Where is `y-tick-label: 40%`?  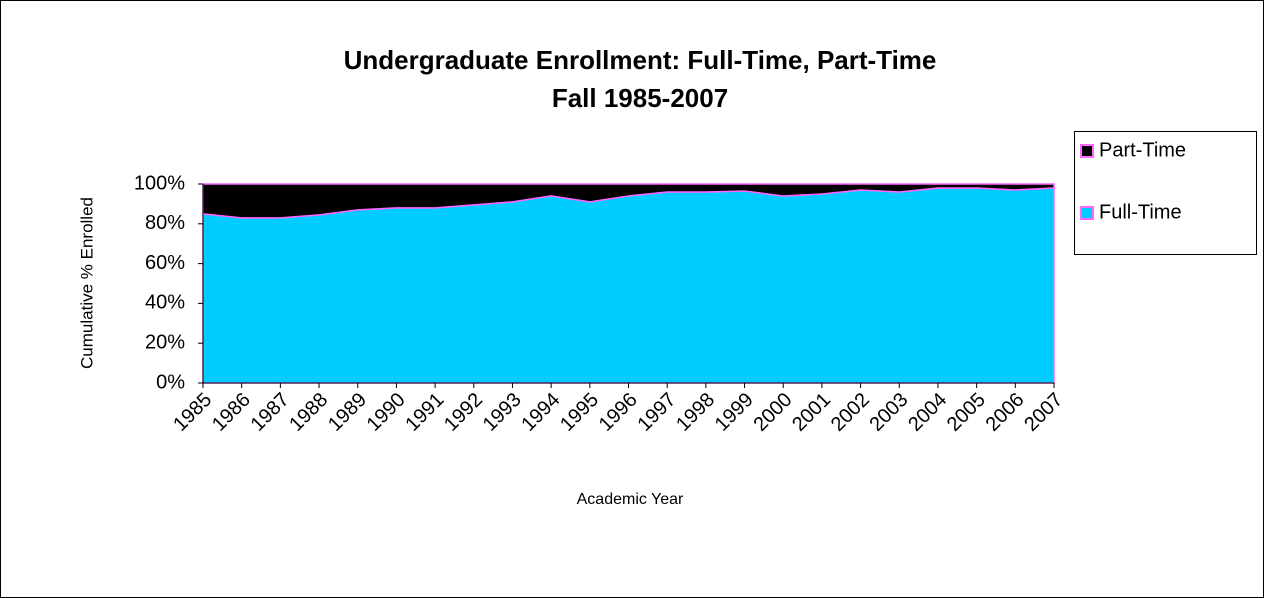 y-tick-label: 40% is located at coordinates (165, 303).